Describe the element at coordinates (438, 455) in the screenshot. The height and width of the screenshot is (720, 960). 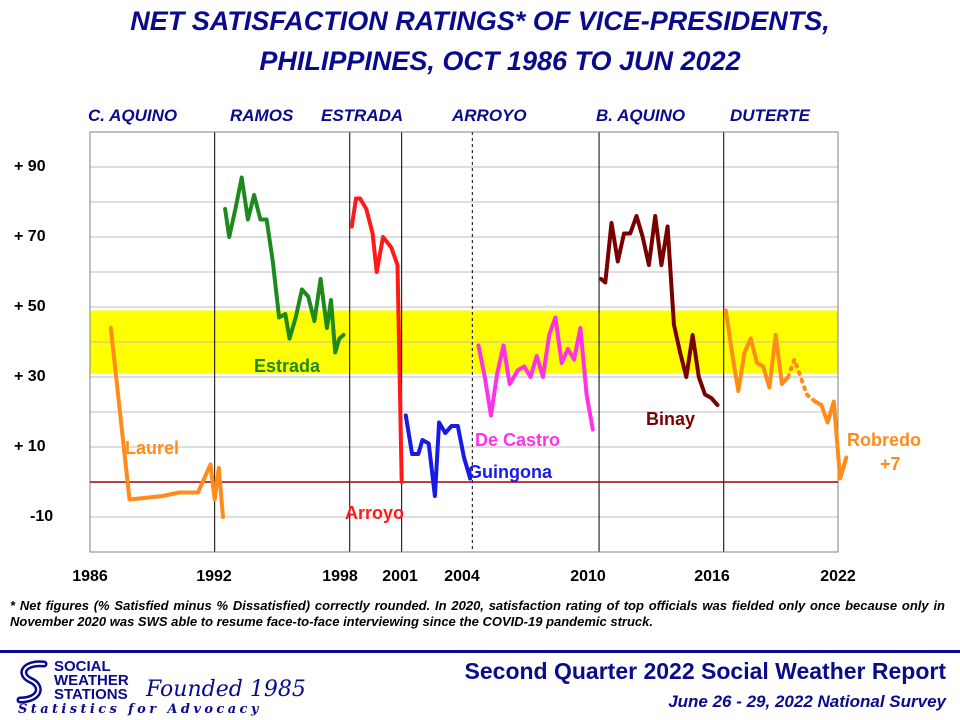
I see `series-line-guingona` at that location.